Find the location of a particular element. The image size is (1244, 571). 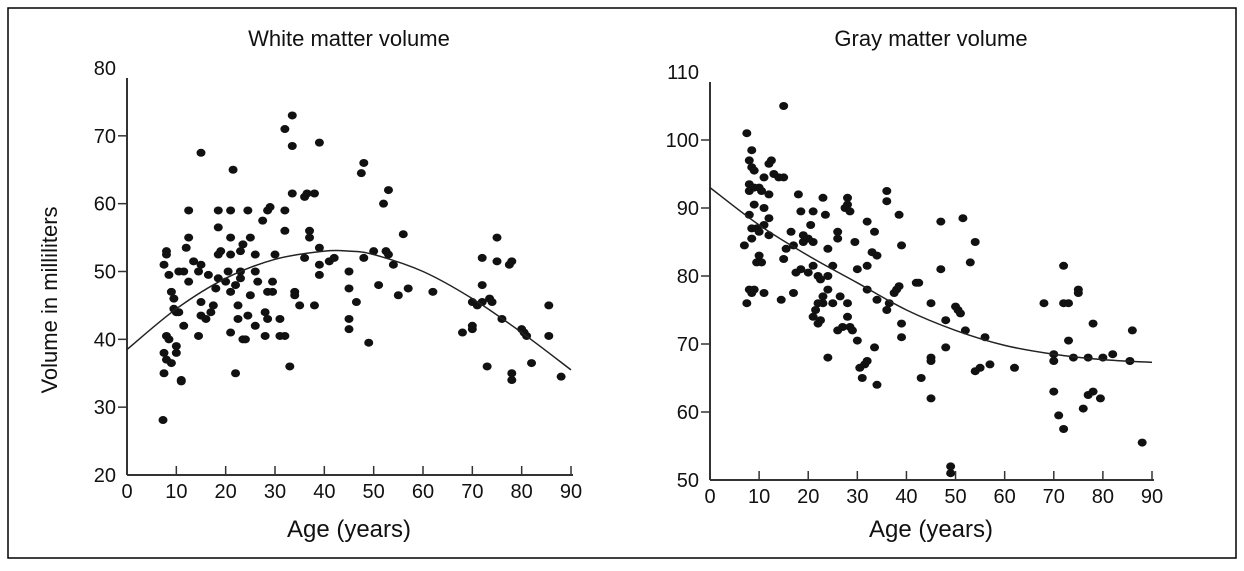

x-tick-label: 40 is located at coordinates (324, 492).